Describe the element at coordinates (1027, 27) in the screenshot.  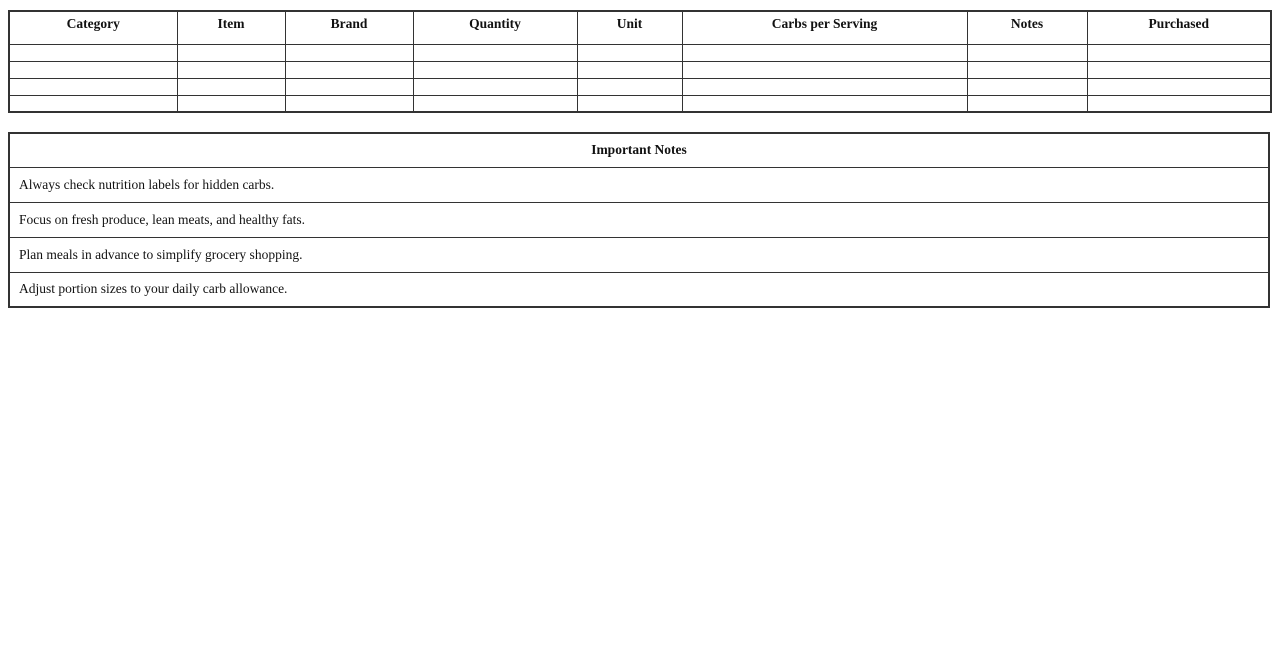
I see `header-cell-notes: Notes` at that location.